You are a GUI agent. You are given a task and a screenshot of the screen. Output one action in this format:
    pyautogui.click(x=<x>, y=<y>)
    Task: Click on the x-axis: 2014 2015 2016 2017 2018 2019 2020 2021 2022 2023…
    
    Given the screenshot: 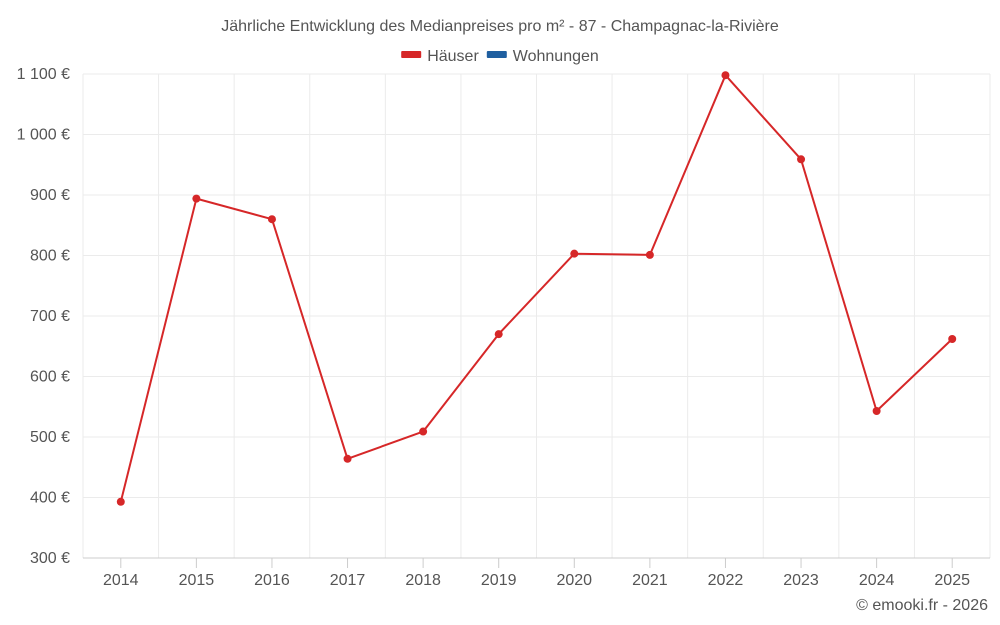 What is the action you would take?
    pyautogui.click(x=536, y=573)
    